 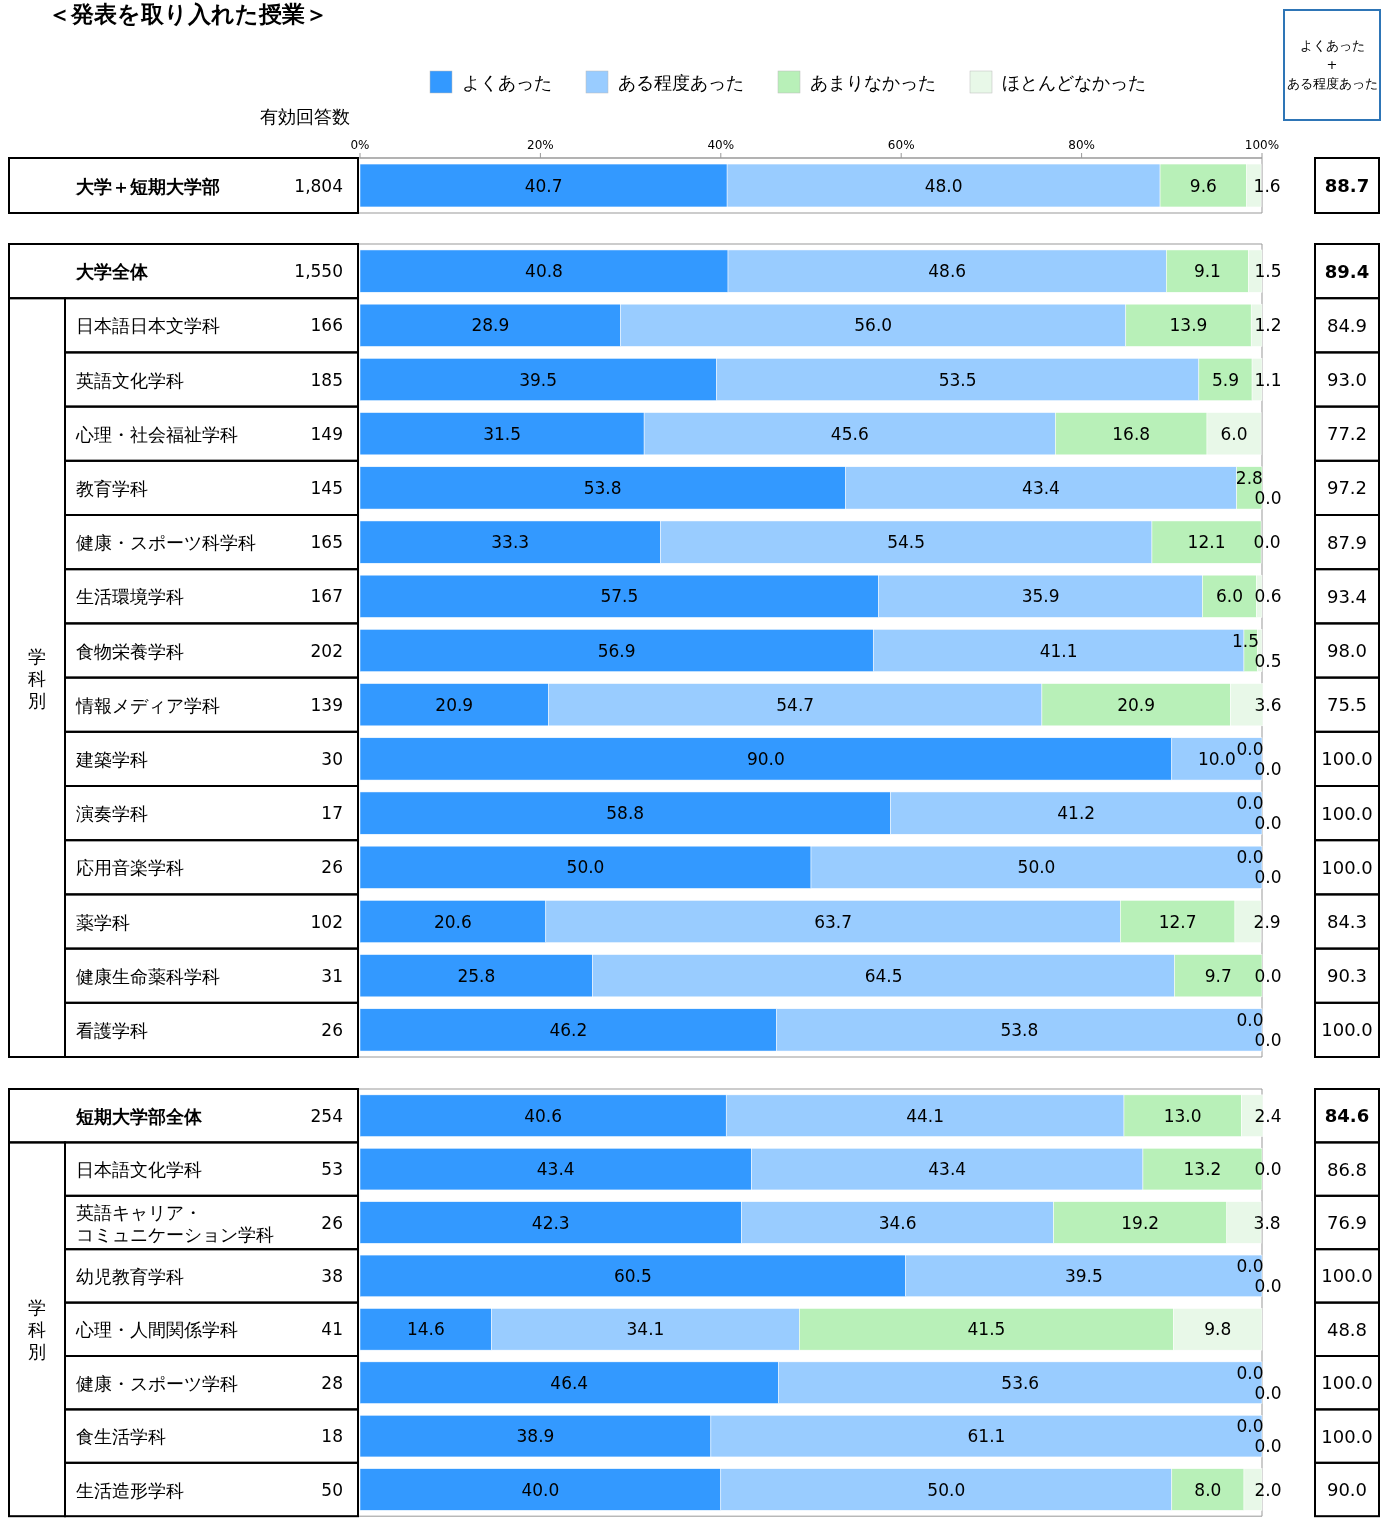 What do you see at coordinates (550, 1222) in the screenshot?
I see `data-label: 42.3` at bounding box center [550, 1222].